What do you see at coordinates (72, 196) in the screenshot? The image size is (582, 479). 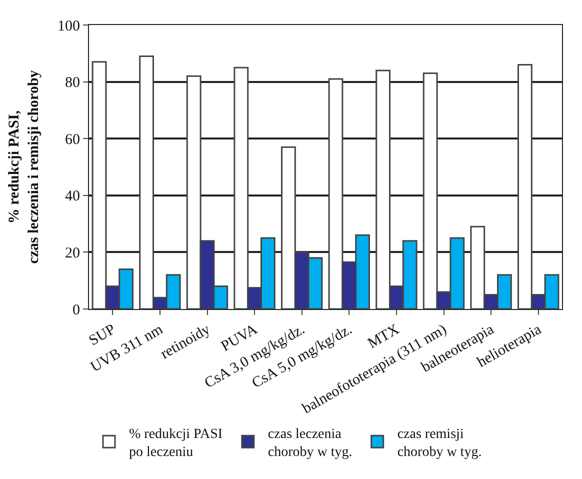 I see `y-tick-label: 40` at bounding box center [72, 196].